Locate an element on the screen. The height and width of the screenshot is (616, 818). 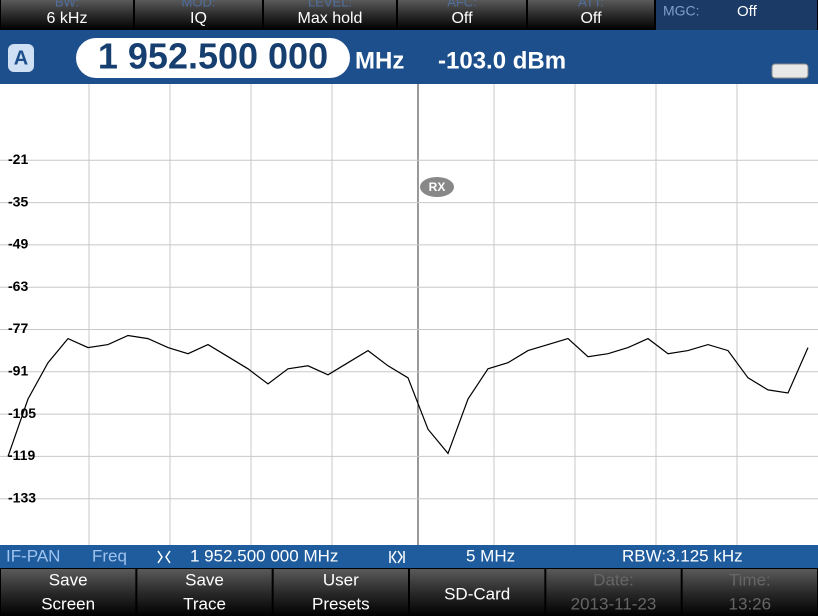
channel-box is located at coordinates (21, 58).